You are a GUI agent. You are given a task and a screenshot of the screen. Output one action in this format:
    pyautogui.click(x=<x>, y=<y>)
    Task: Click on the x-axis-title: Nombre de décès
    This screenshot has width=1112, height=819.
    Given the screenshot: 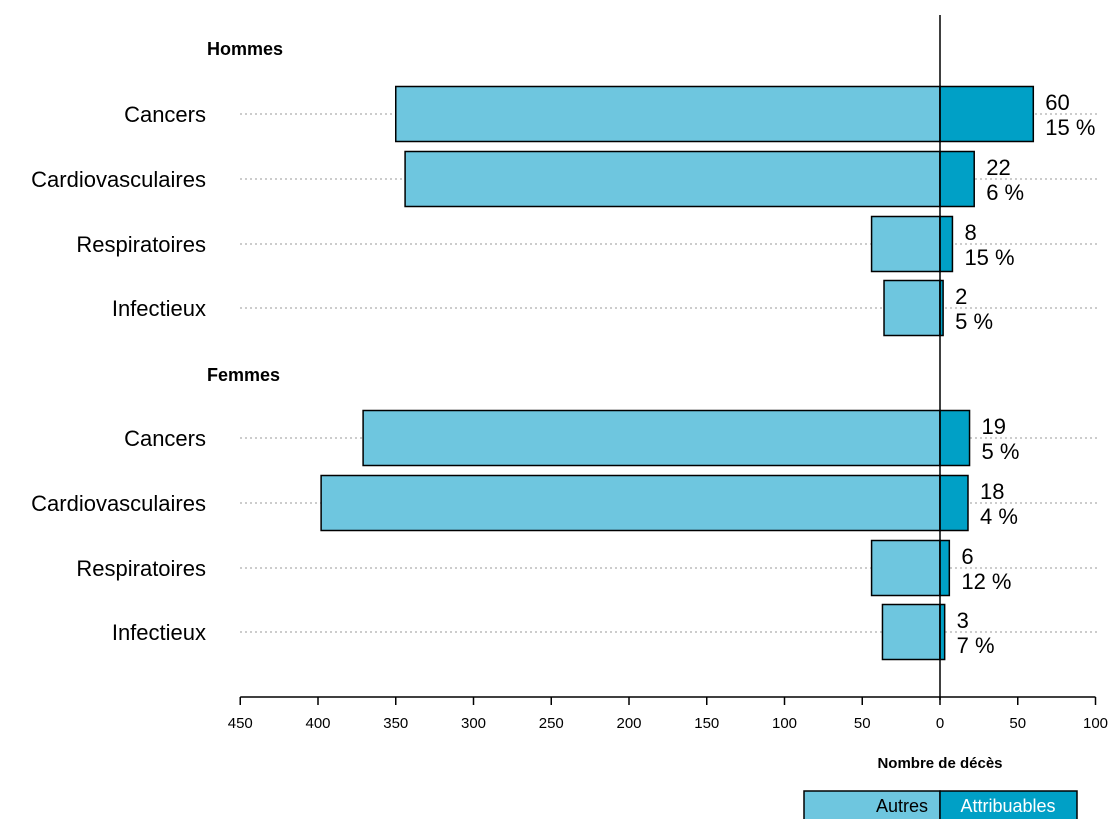 What is the action you would take?
    pyautogui.click(x=939, y=763)
    